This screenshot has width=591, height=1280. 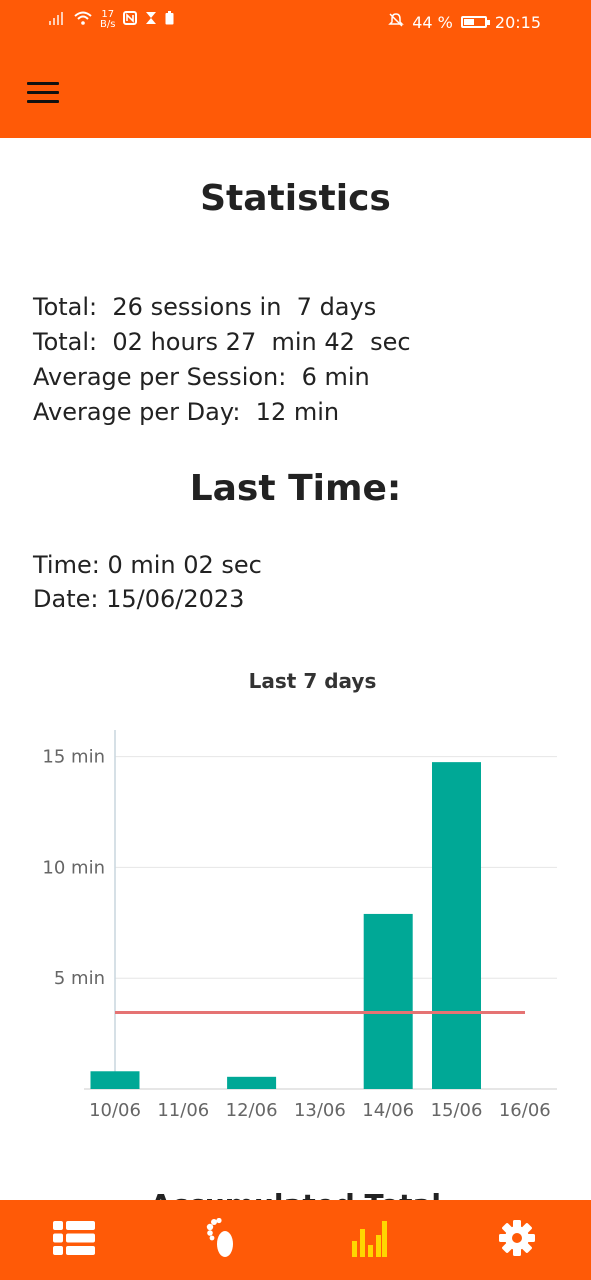 I want to click on nav-statistics-button, so click(x=369, y=1240).